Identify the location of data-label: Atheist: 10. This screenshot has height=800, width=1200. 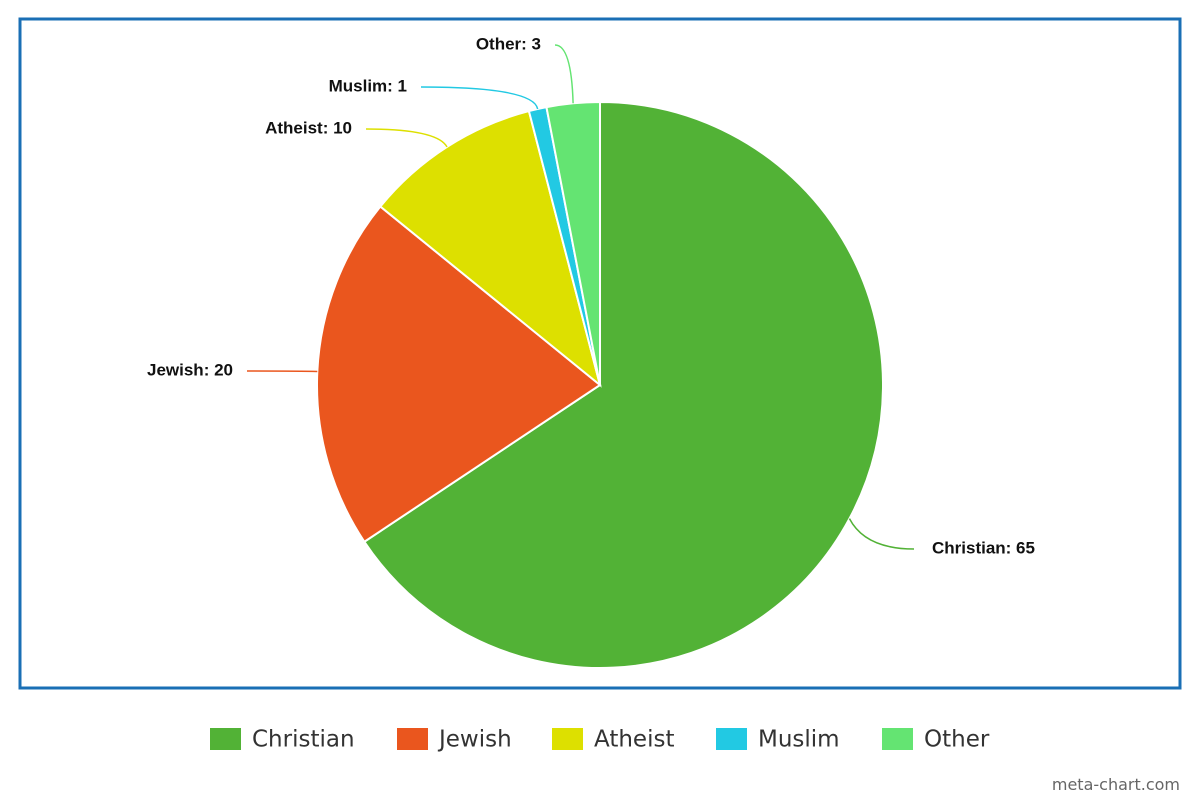
(308, 127).